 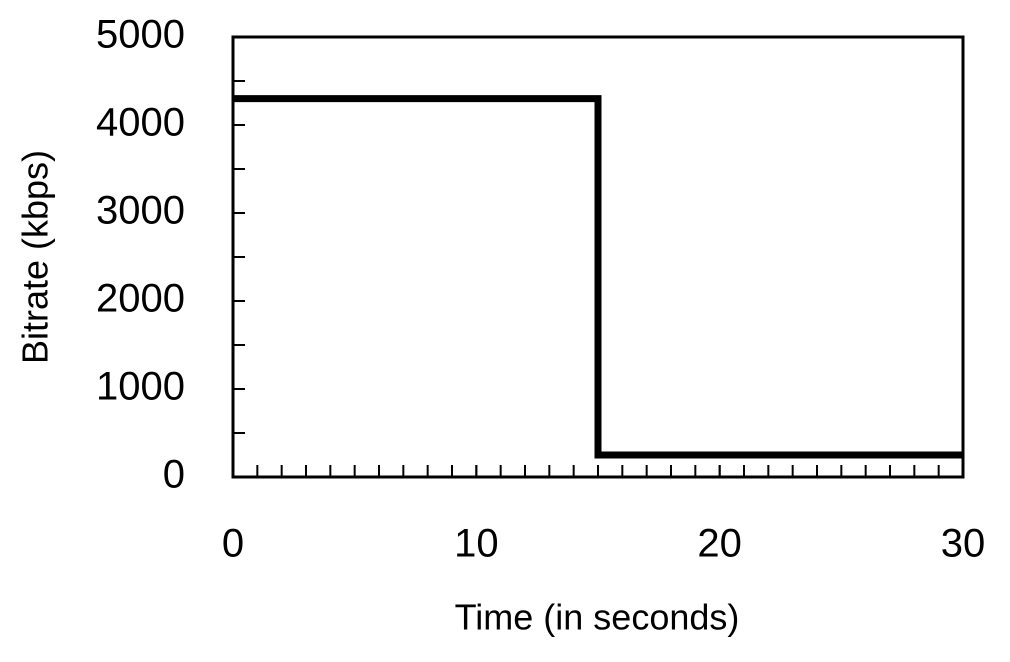 What do you see at coordinates (140, 299) in the screenshot?
I see `y-tick-label: 2000` at bounding box center [140, 299].